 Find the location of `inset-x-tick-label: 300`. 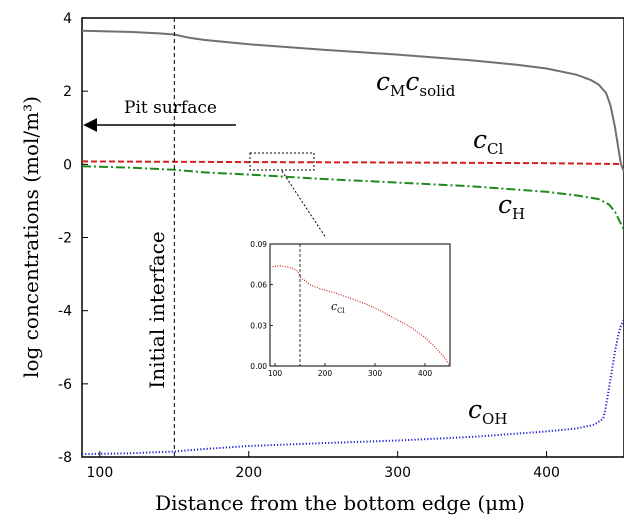

inset-x-tick-label: 300 is located at coordinates (375, 373).